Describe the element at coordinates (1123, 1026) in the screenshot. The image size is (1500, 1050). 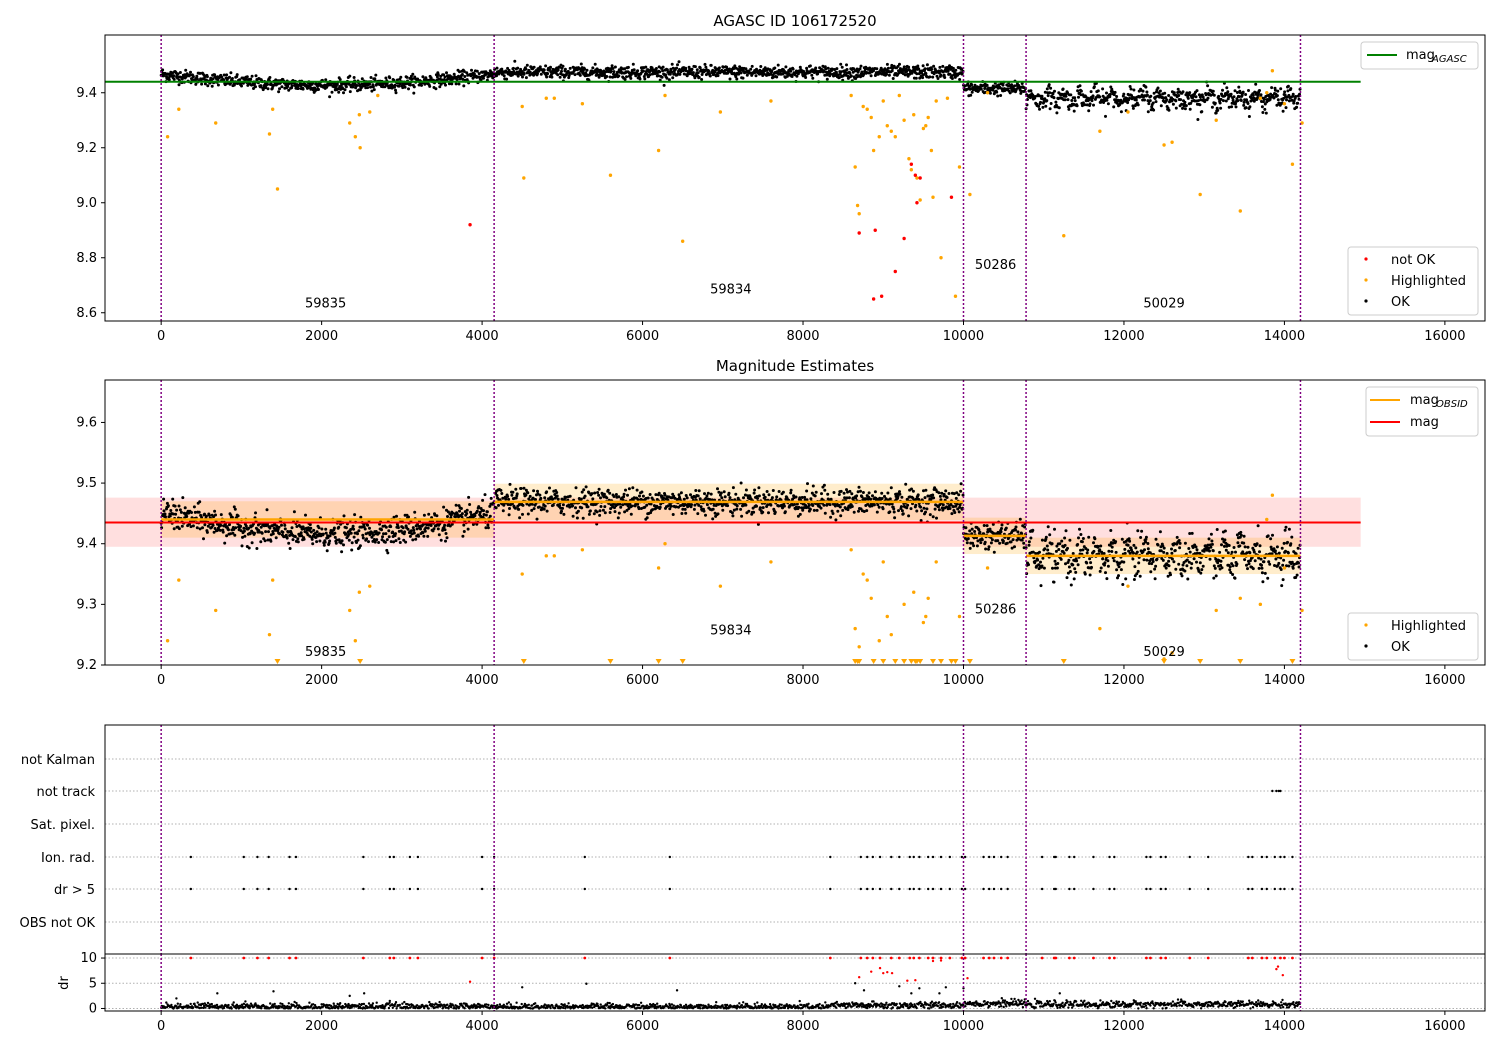
I see `x-tick-label: 12000` at that location.